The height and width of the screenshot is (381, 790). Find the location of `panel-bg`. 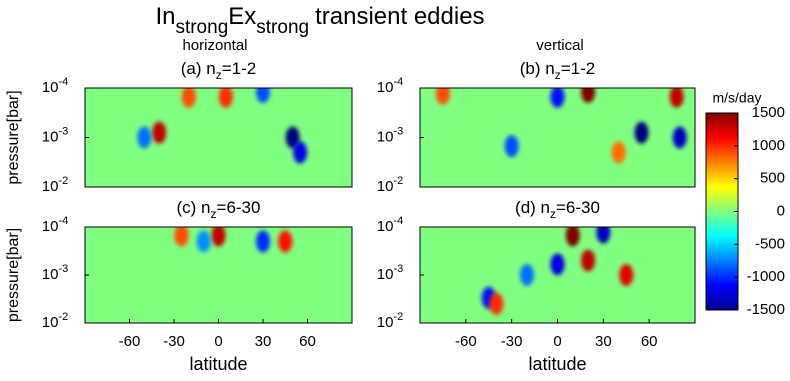

panel-bg is located at coordinates (218, 137).